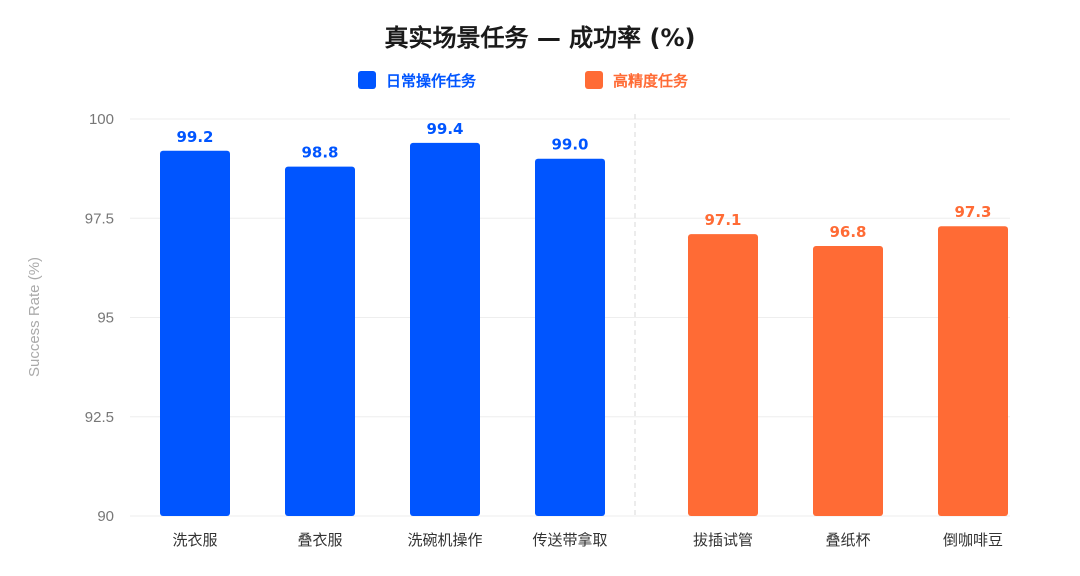 The height and width of the screenshot is (576, 1080). What do you see at coordinates (847, 232) in the screenshot?
I see `data-label: 96.8` at bounding box center [847, 232].